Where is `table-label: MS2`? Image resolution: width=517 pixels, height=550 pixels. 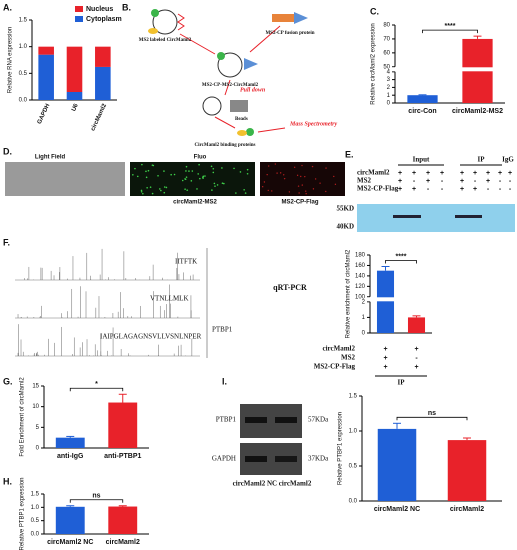 table-label: MS2 is located at coordinates (348, 358).